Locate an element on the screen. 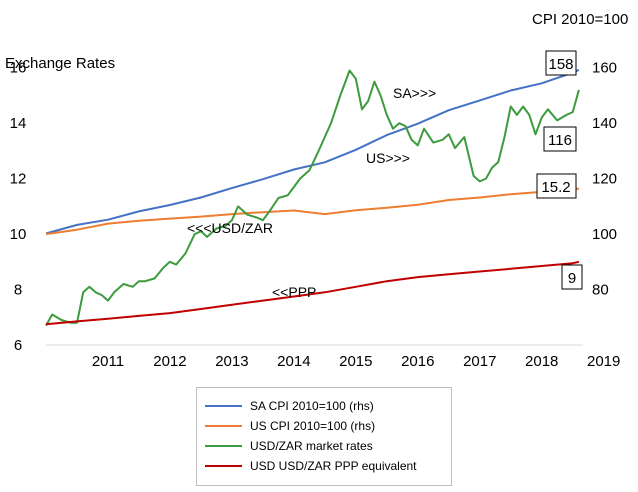 The height and width of the screenshot is (492, 638). callout-sa-cpi: 158 is located at coordinates (561, 63).